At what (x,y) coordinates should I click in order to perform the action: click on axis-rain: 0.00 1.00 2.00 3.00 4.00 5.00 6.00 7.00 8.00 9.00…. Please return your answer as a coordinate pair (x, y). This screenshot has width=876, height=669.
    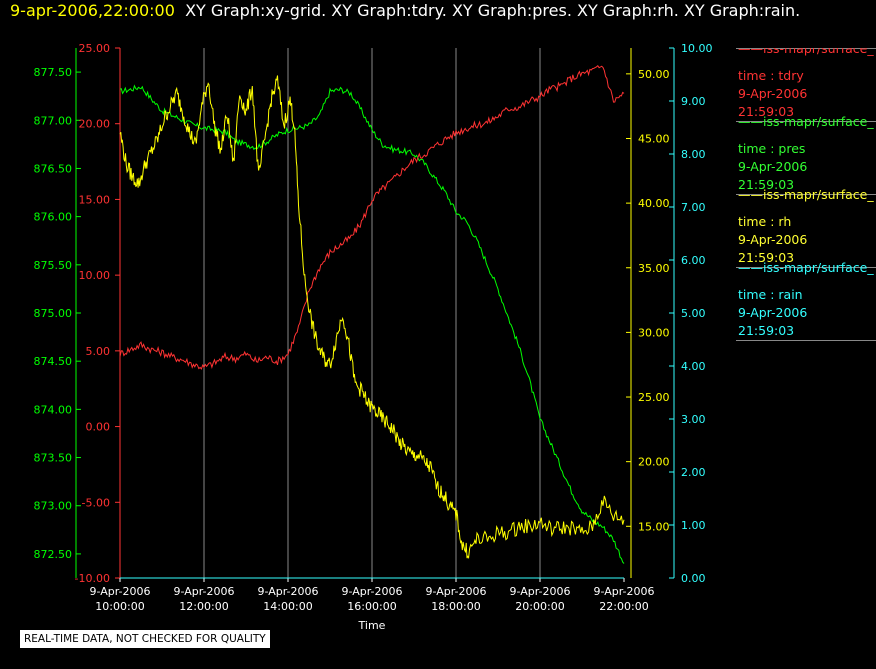
    Looking at the image, I should click on (691, 313).